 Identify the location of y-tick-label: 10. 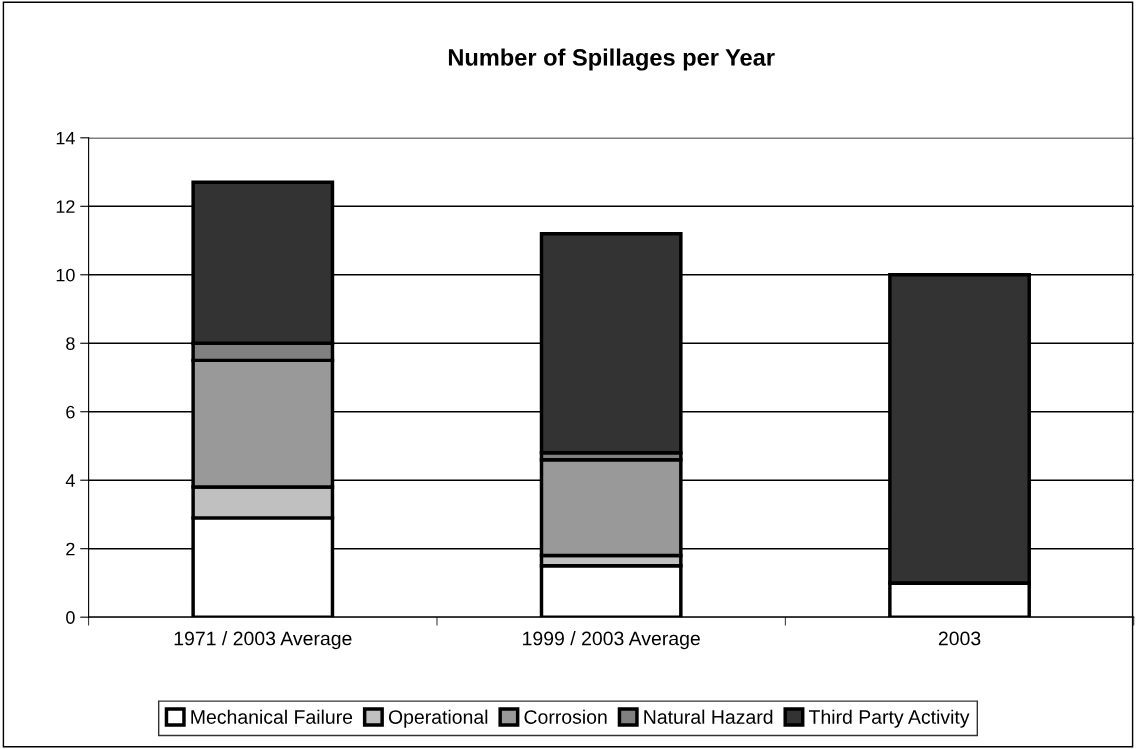
(65, 275).